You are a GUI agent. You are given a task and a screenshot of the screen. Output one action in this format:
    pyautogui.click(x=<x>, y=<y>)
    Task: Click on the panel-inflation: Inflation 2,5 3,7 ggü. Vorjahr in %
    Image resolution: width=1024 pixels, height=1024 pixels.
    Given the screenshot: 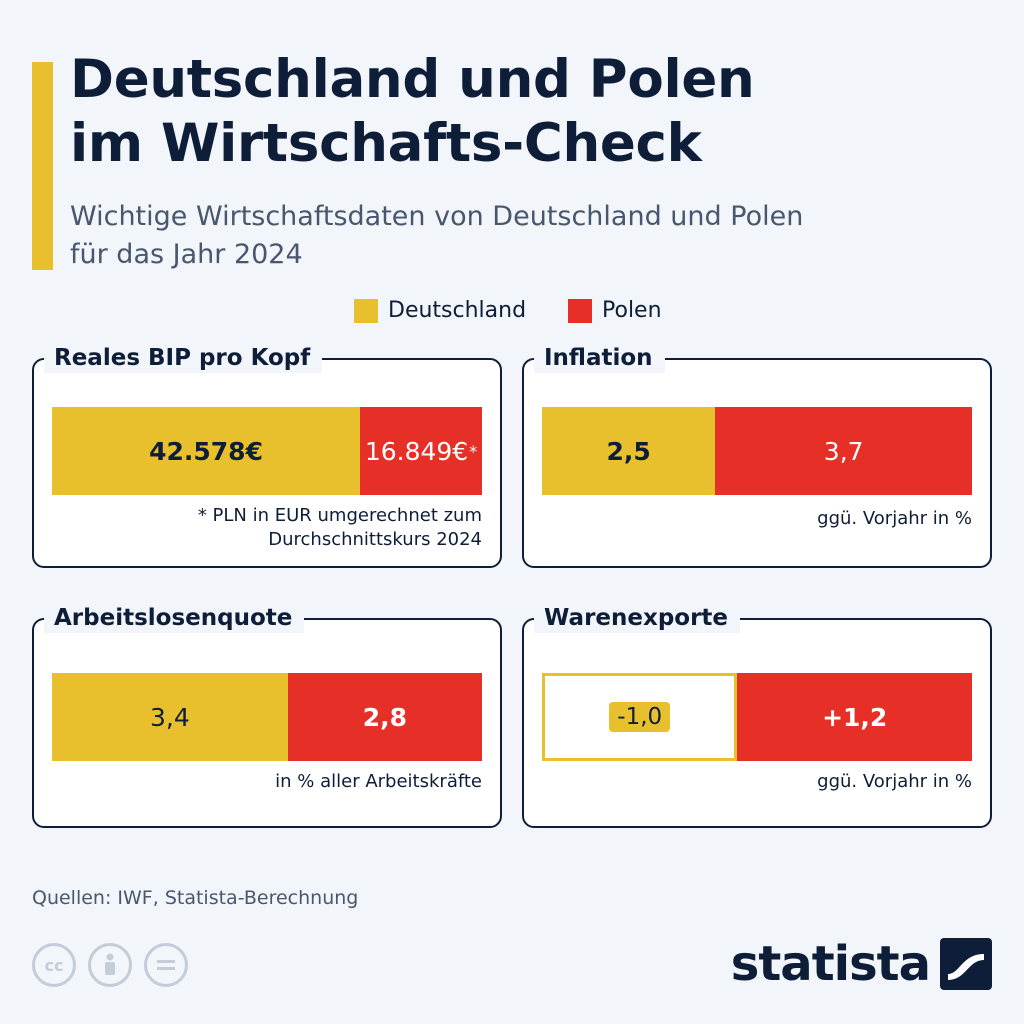 What is the action you would take?
    pyautogui.click(x=757, y=455)
    